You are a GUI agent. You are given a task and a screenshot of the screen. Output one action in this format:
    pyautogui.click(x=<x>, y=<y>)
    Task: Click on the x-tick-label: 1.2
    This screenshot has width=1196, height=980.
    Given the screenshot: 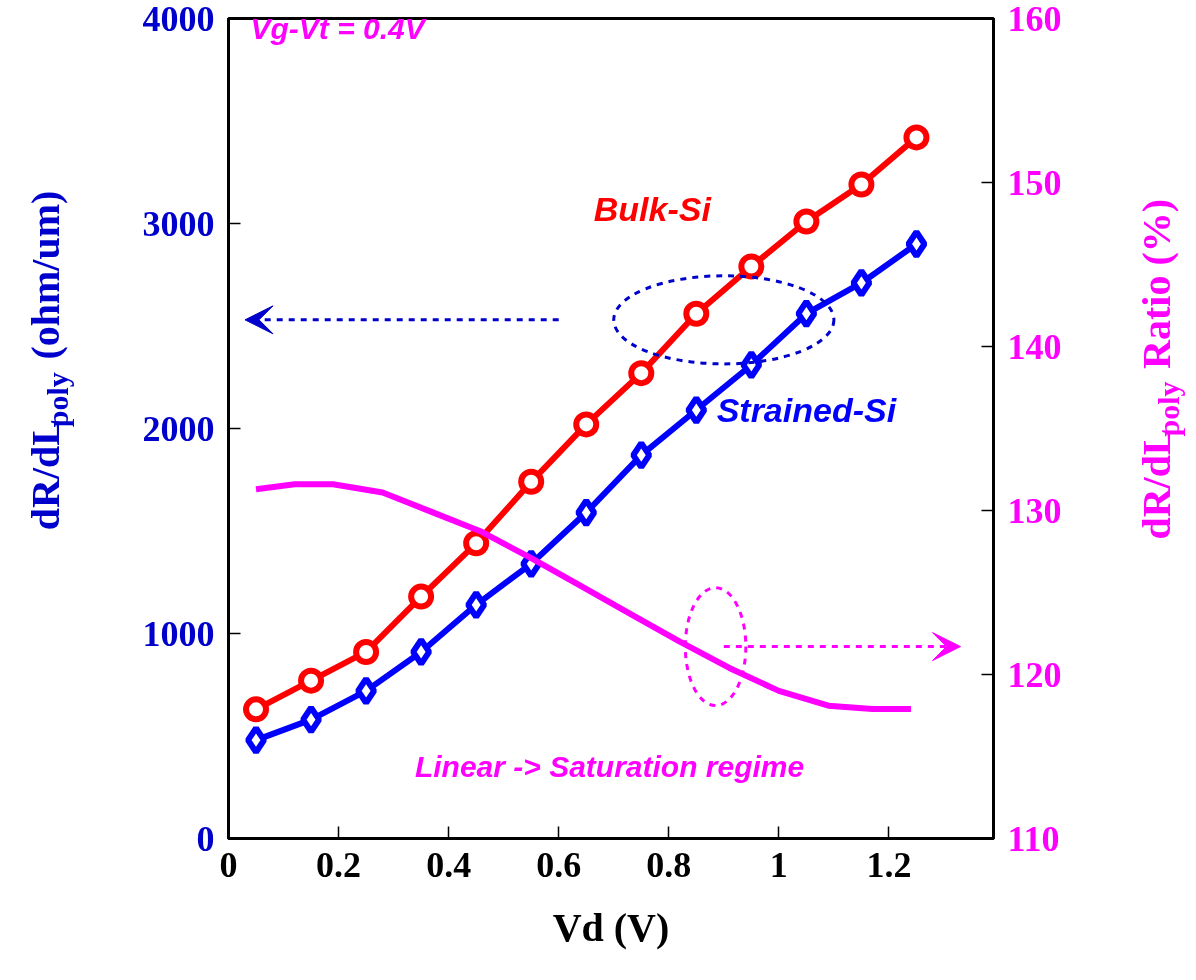 What is the action you would take?
    pyautogui.click(x=889, y=864)
    